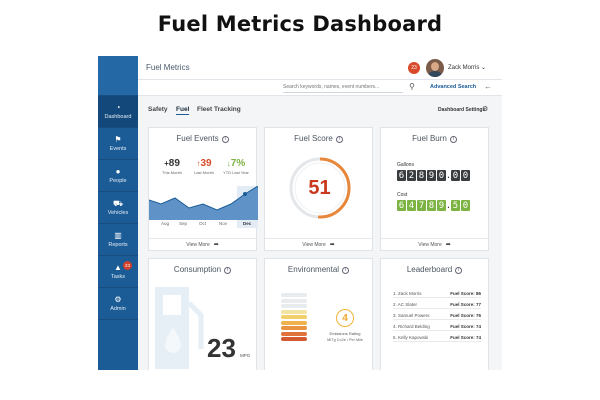  Describe the element at coordinates (294, 317) in the screenshot. I see `emissions-bars` at that location.